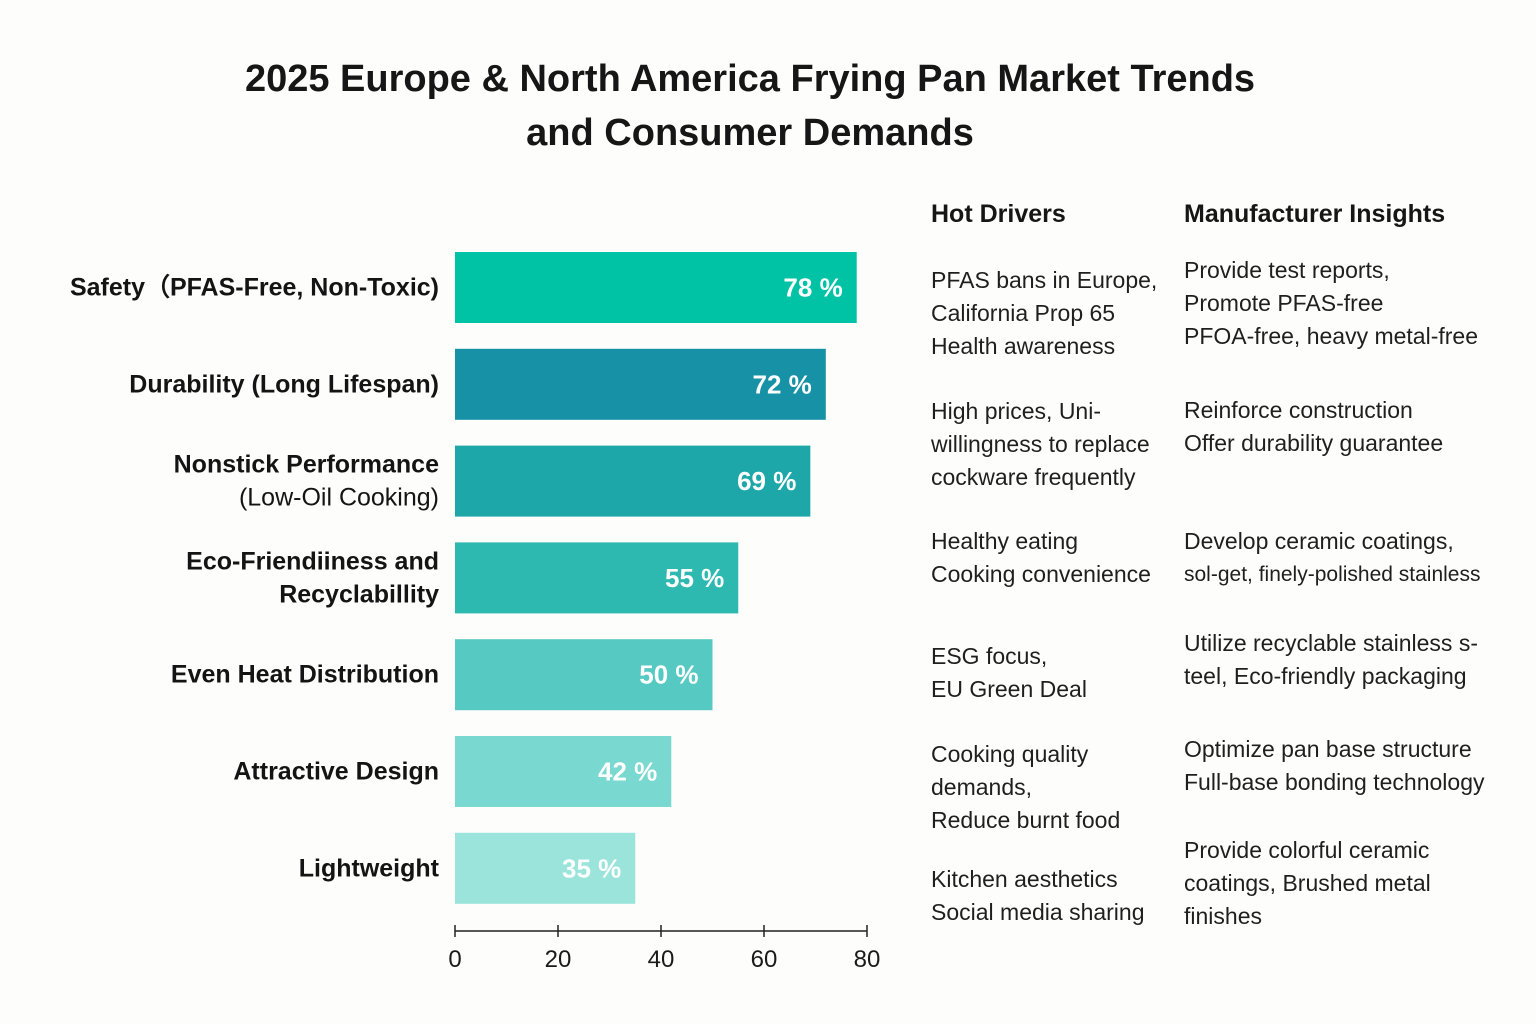 This screenshot has height=1024, width=1536. Describe the element at coordinates (656, 287) in the screenshot. I see `bar-safety-pfas-free-non-toxic` at that location.